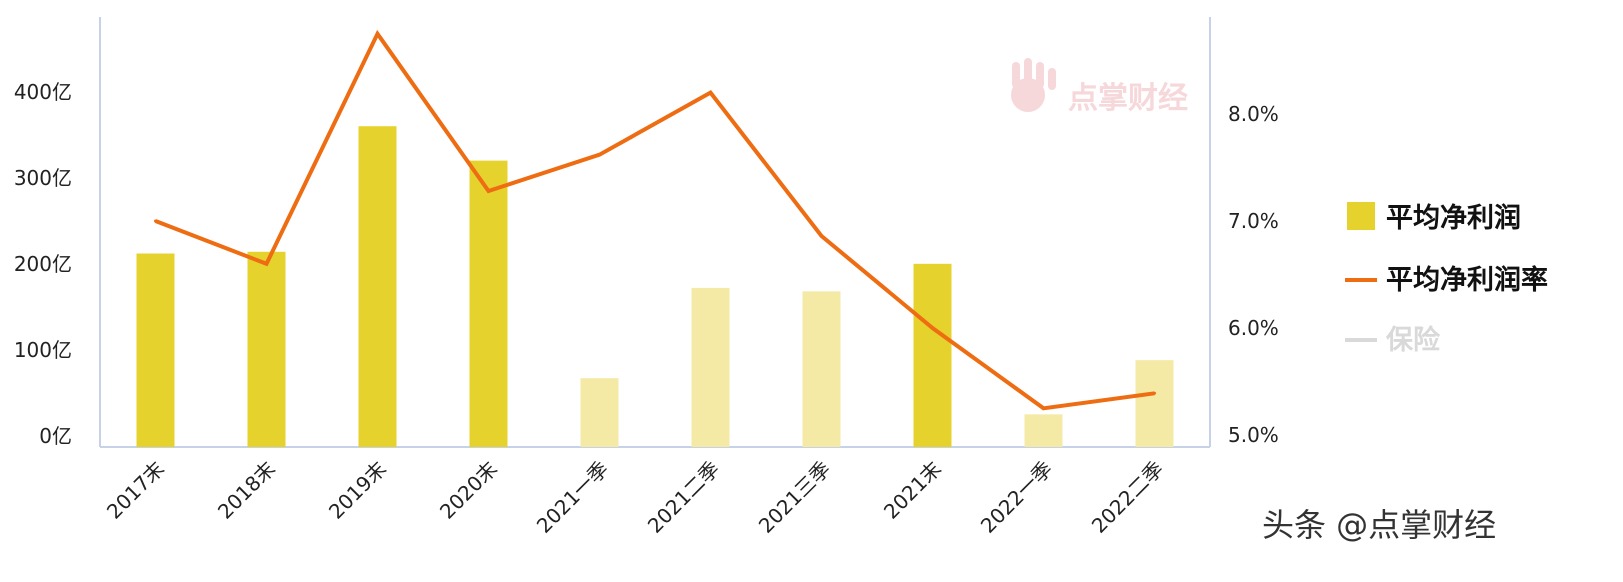 Image resolution: width=1623 pixels, height=582 pixels. What do you see at coordinates (468, 490) in the screenshot?
I see `x-tick-label: 2020末` at bounding box center [468, 490].